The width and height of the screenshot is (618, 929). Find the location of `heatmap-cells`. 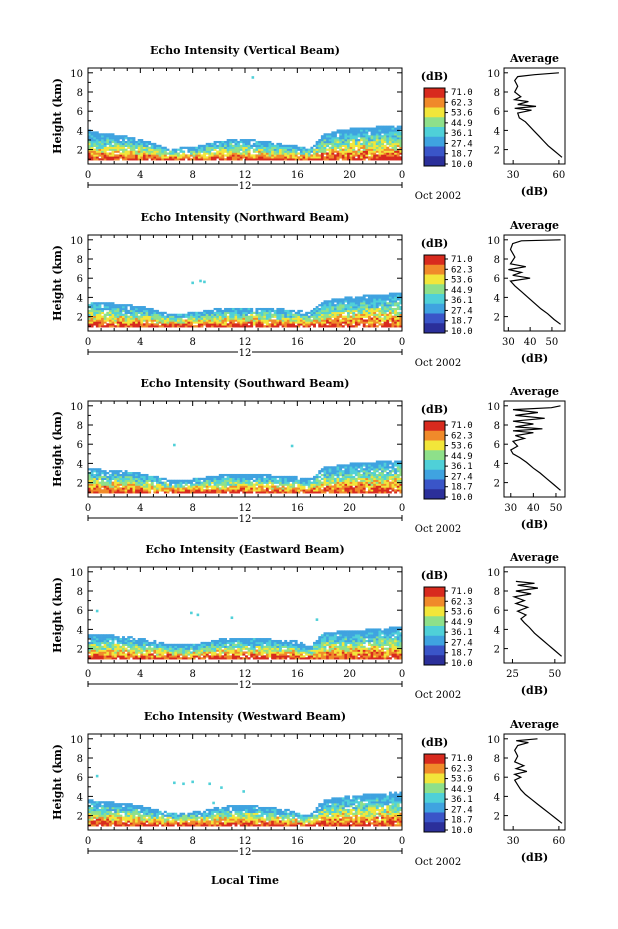

heatmap-cells is located at coordinates (245, 303).